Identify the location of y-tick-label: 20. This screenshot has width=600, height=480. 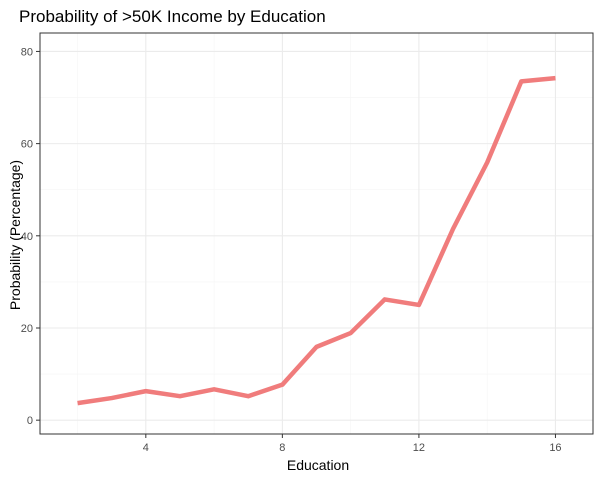
(27, 329).